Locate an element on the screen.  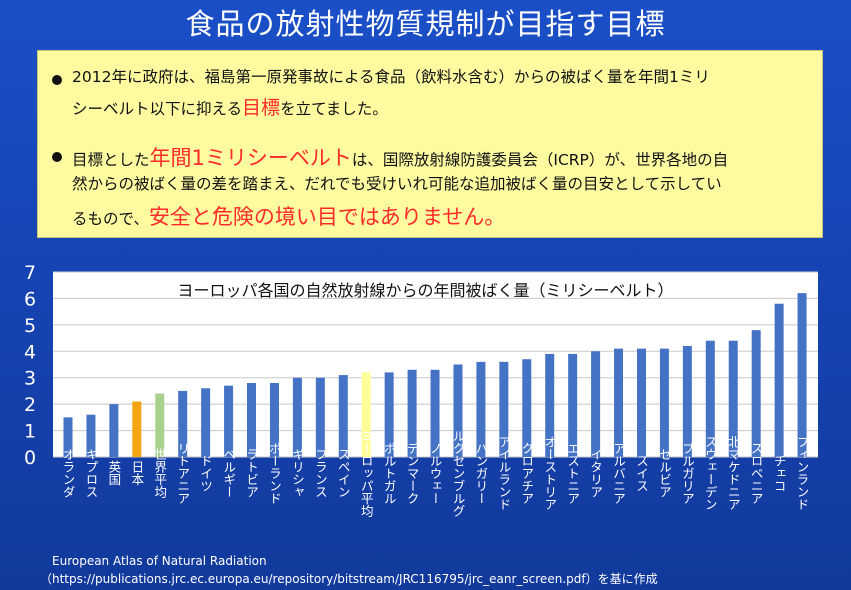
text-segment: は、国際放射線防護委員会（ICRP）が、世界各地の自 is located at coordinates (540, 160).